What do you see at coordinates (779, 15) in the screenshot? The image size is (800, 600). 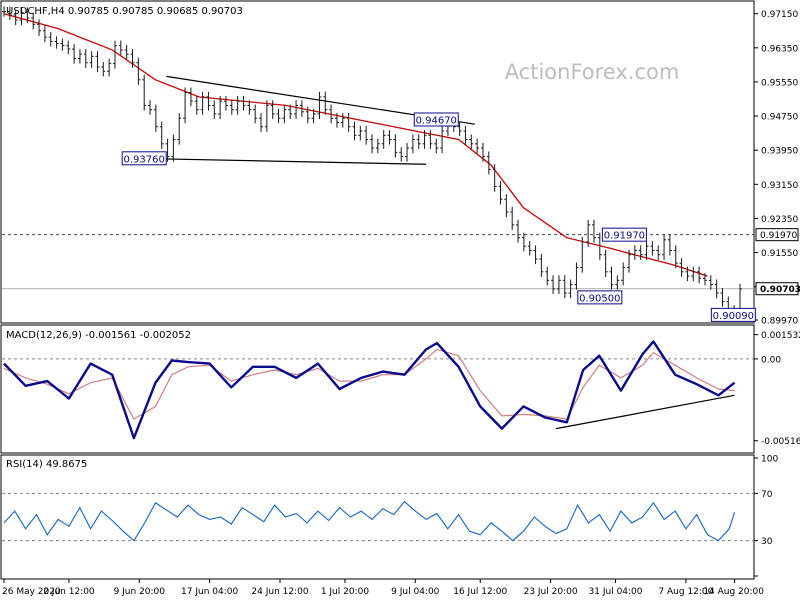 I see `price-ytick-label: 0.97150` at bounding box center [779, 15].